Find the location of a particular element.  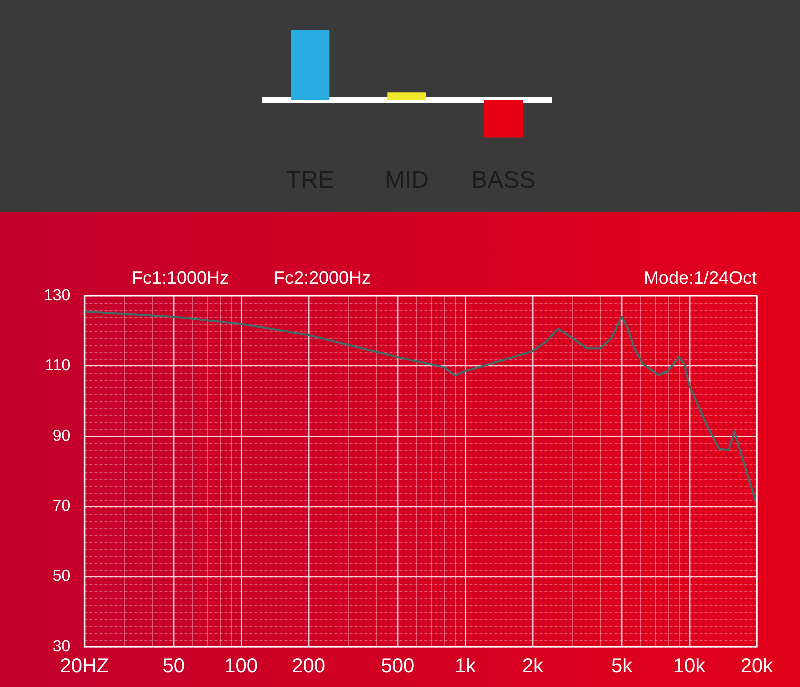

x-tick-label: 2k is located at coordinates (533, 667).